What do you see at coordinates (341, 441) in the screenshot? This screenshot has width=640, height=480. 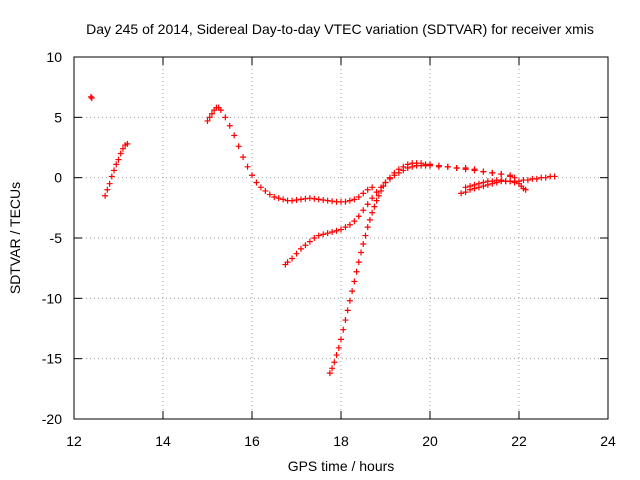 I see `x-tick-label: 18` at bounding box center [341, 441].